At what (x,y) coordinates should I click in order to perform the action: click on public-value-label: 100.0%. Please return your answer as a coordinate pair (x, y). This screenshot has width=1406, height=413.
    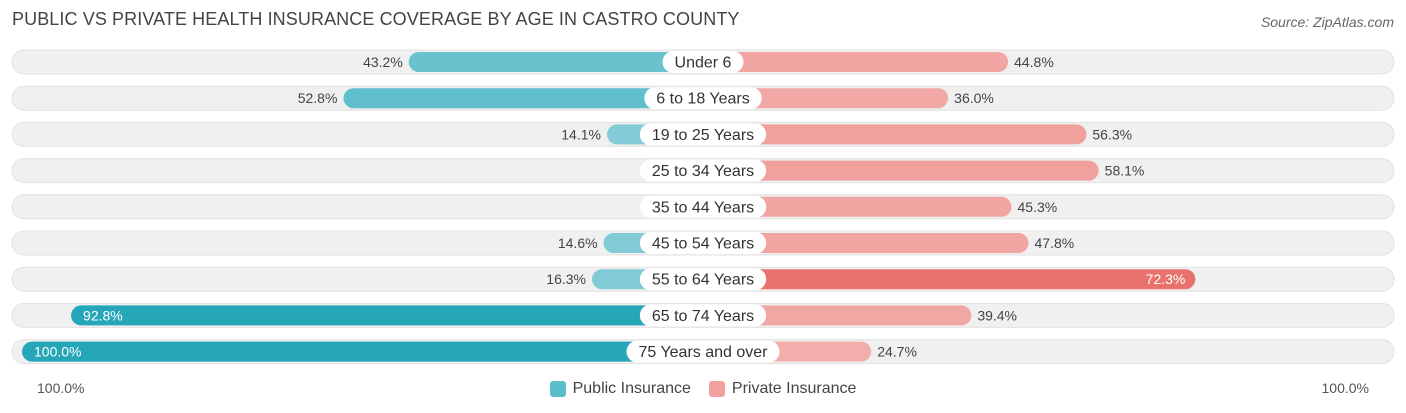
    Looking at the image, I should click on (57, 352).